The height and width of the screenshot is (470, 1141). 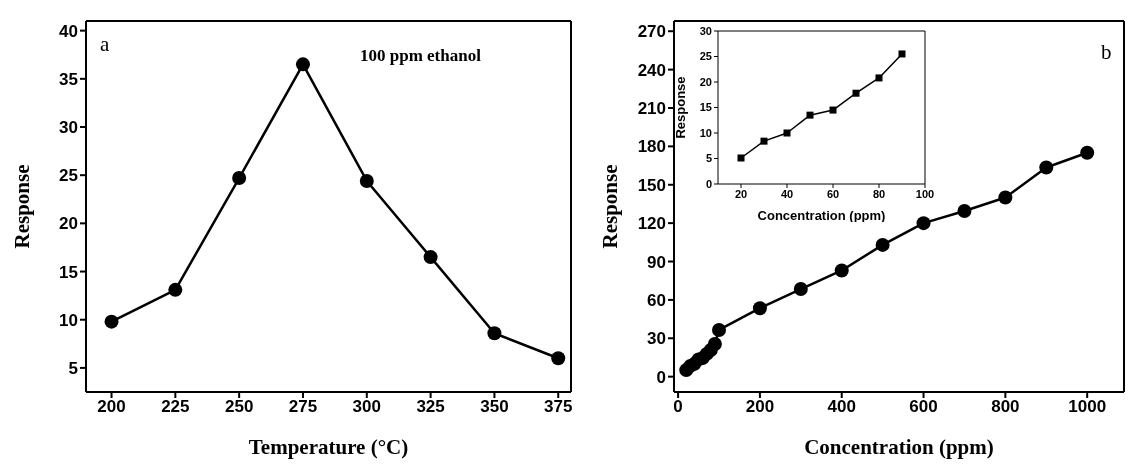 What do you see at coordinates (239, 407) in the screenshot?
I see `x-tick-label: 250` at bounding box center [239, 407].